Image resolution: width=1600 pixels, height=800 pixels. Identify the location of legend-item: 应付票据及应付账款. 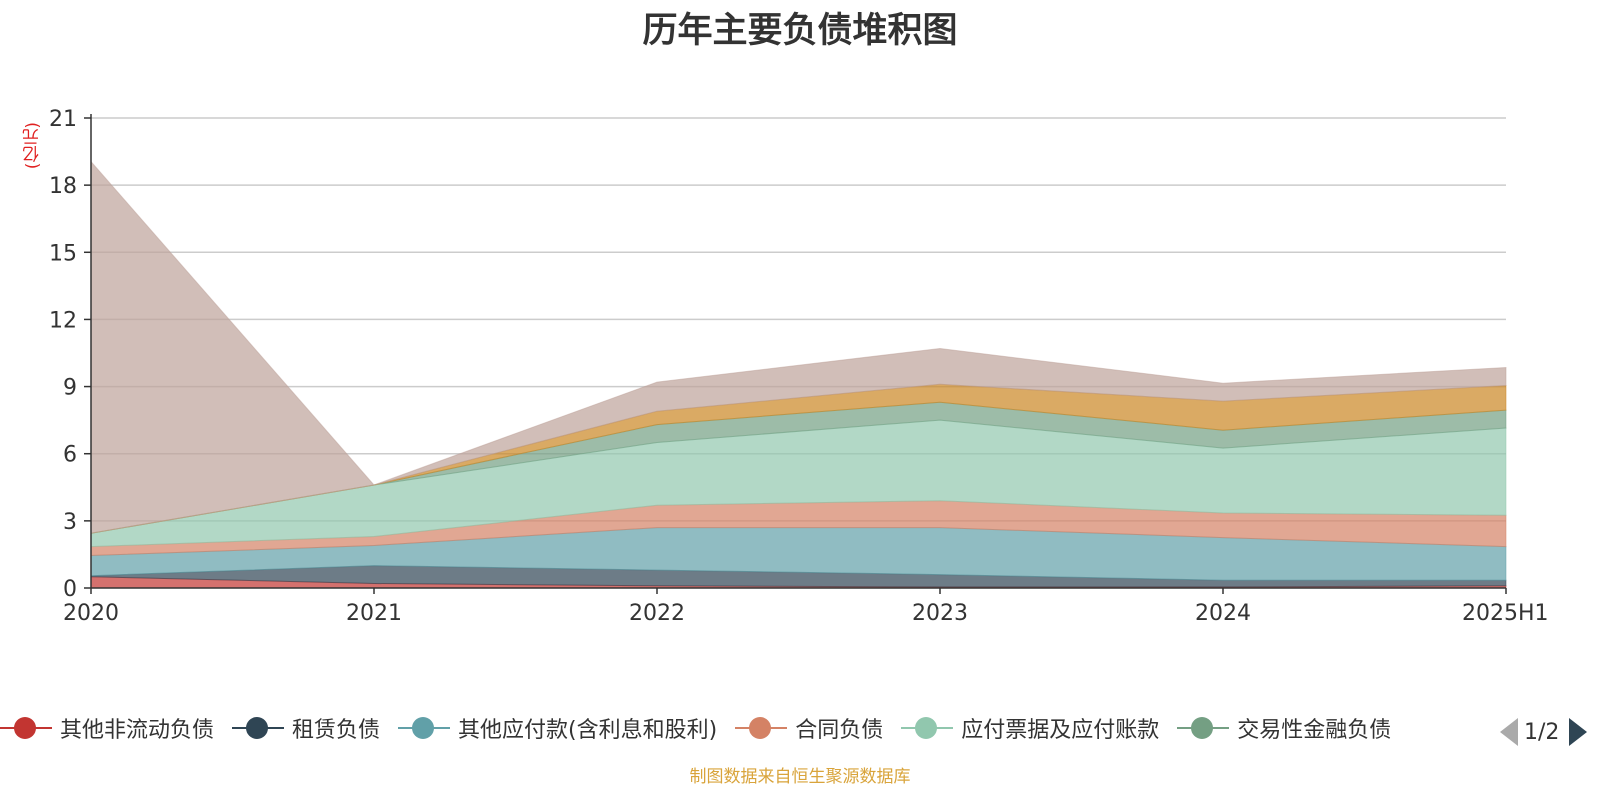
(1030, 728).